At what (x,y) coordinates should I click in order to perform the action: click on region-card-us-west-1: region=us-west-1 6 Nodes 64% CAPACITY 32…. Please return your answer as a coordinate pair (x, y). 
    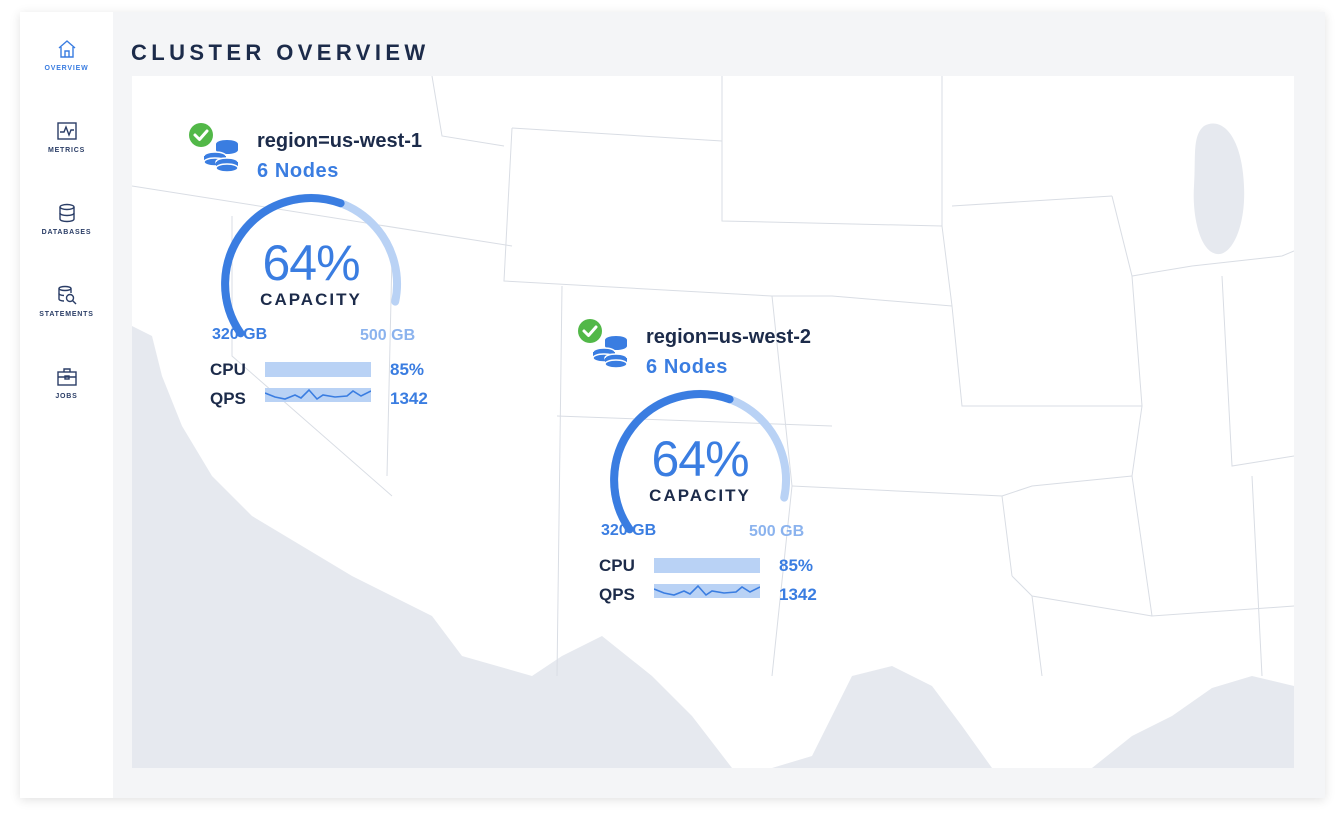
    Looking at the image, I should click on (338, 282).